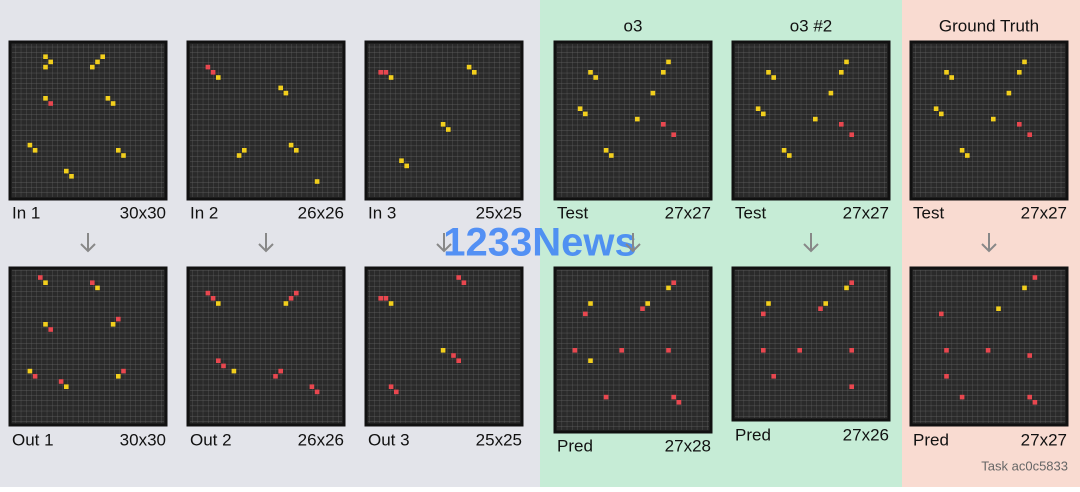  I want to click on panel-label: In 3, so click(382, 212).